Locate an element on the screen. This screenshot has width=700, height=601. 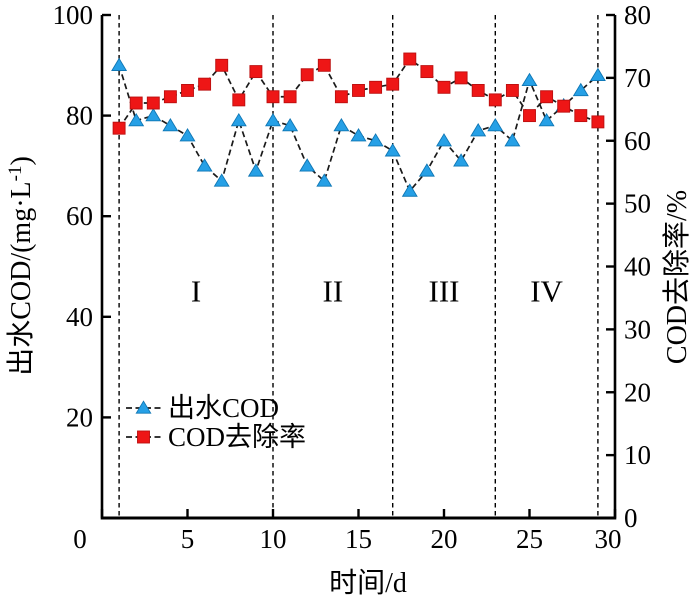
legend-item: COD去除率 is located at coordinates (216, 437).